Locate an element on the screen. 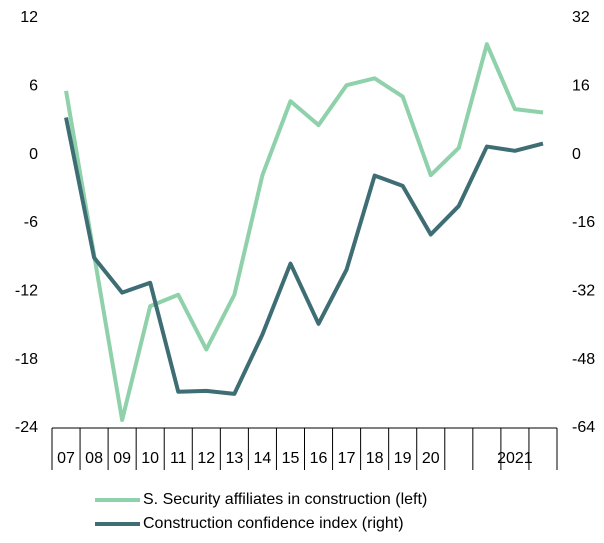 This screenshot has width=604, height=543. y2-tick-label: -16 is located at coordinates (583, 222).